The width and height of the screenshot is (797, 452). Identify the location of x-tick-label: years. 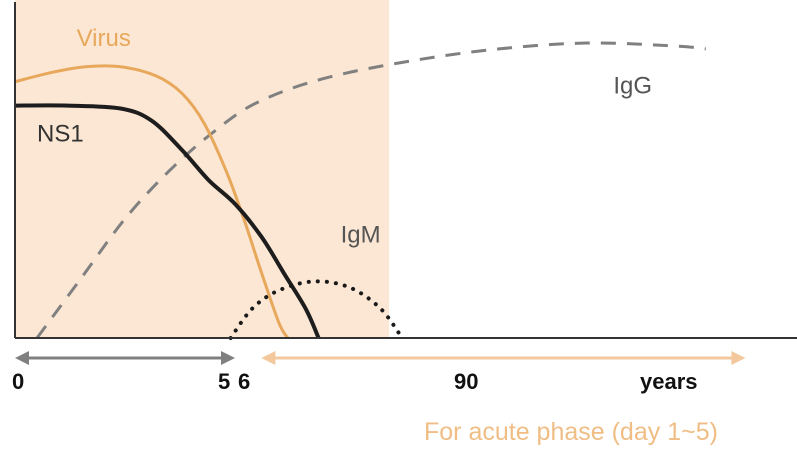
(669, 381).